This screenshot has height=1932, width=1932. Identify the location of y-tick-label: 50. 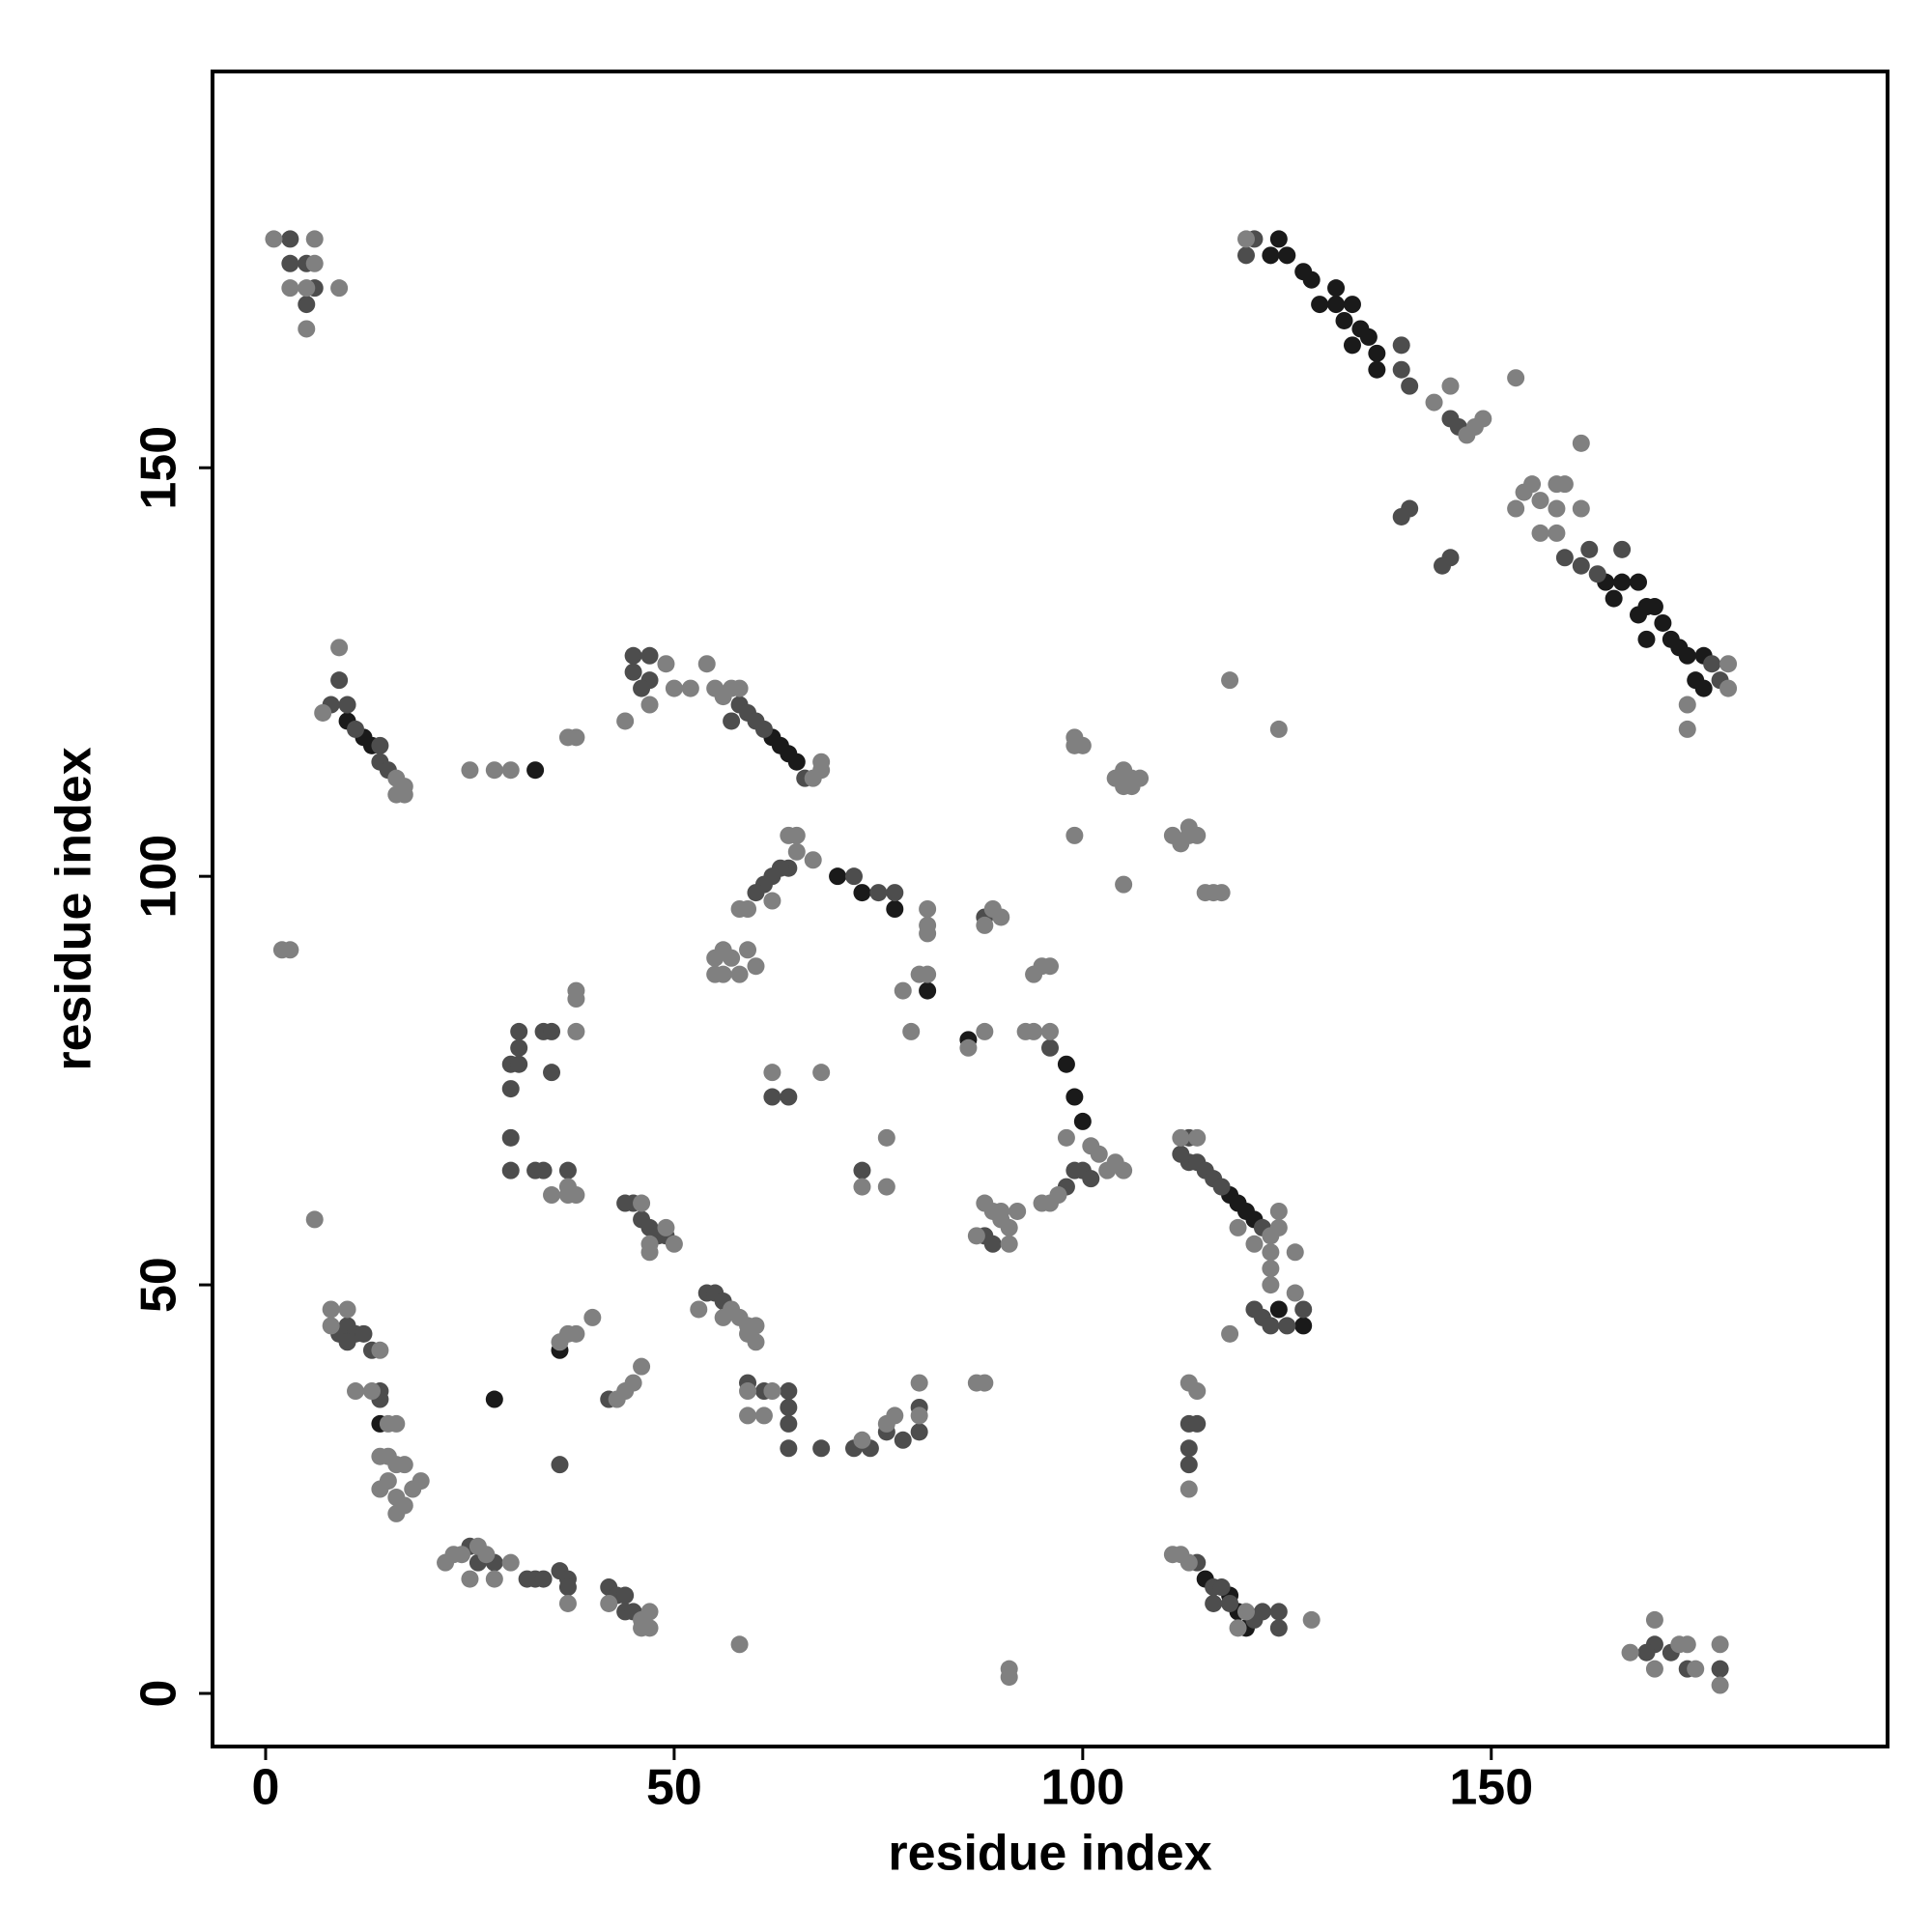
(159, 1285).